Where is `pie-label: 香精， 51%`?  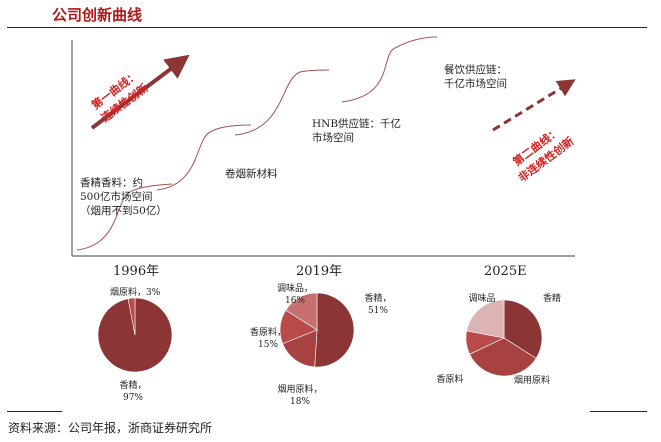 pie-label: 香精， 51% is located at coordinates (378, 305).